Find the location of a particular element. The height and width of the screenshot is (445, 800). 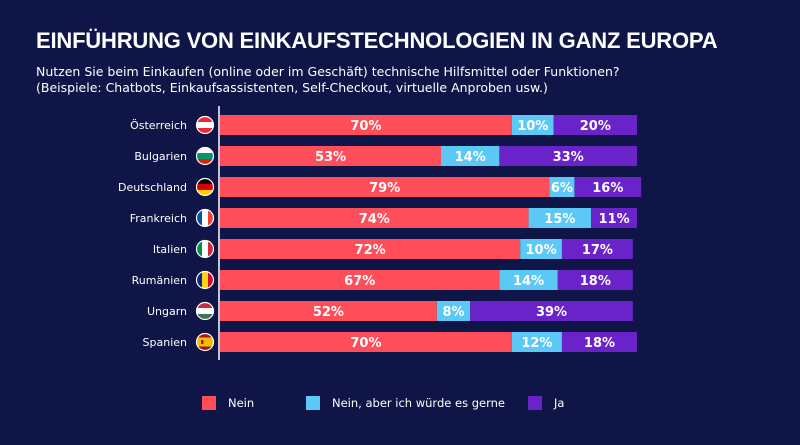

bar-italien-nein-aber is located at coordinates (541, 249).